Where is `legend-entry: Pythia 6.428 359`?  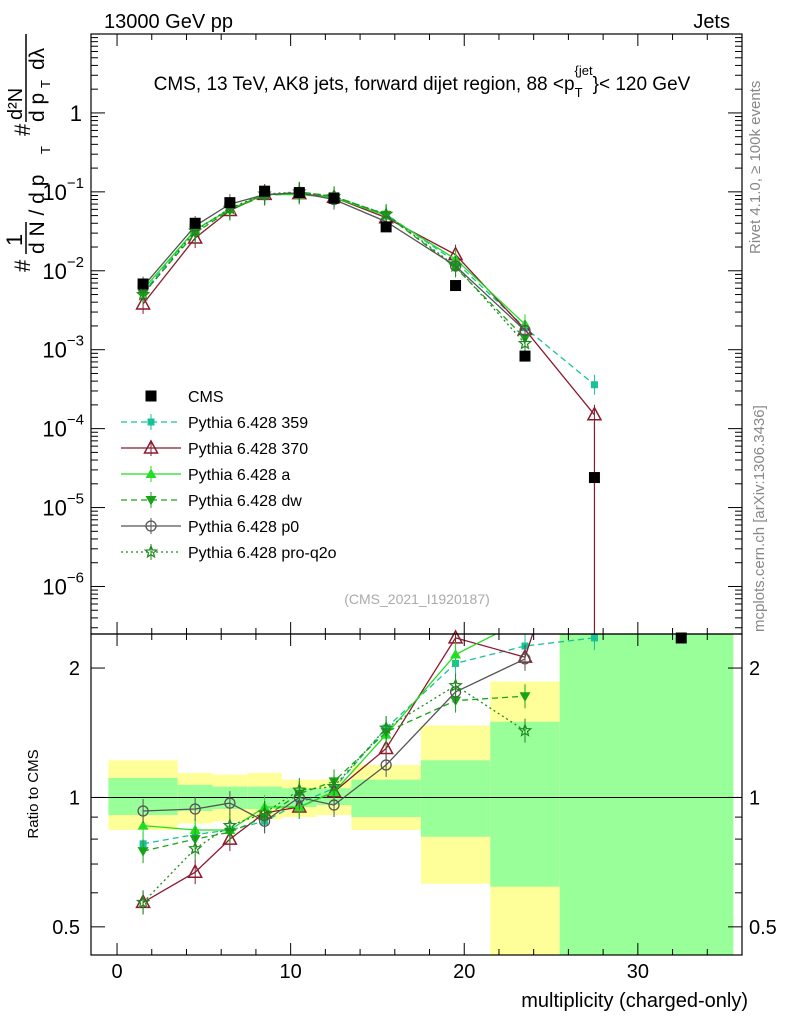
legend-entry: Pythia 6.428 359 is located at coordinates (214, 423).